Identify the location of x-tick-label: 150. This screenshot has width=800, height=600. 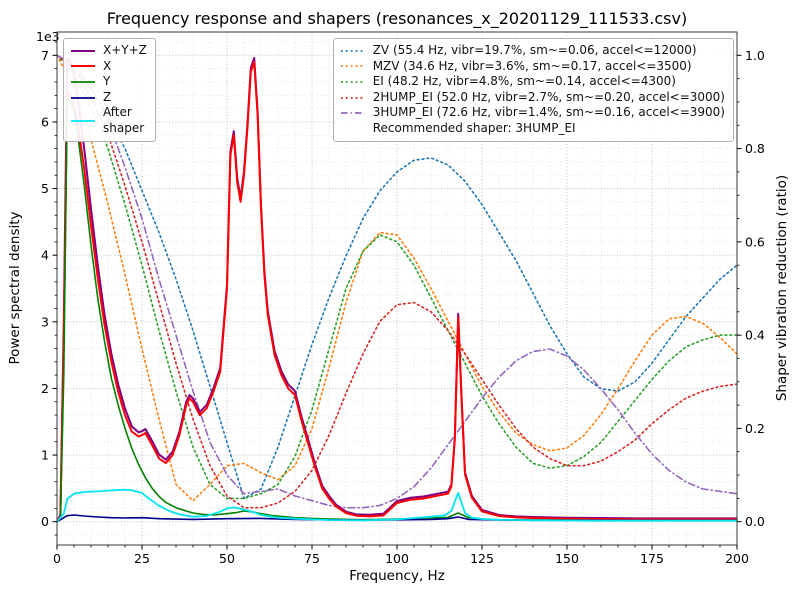
(567, 558).